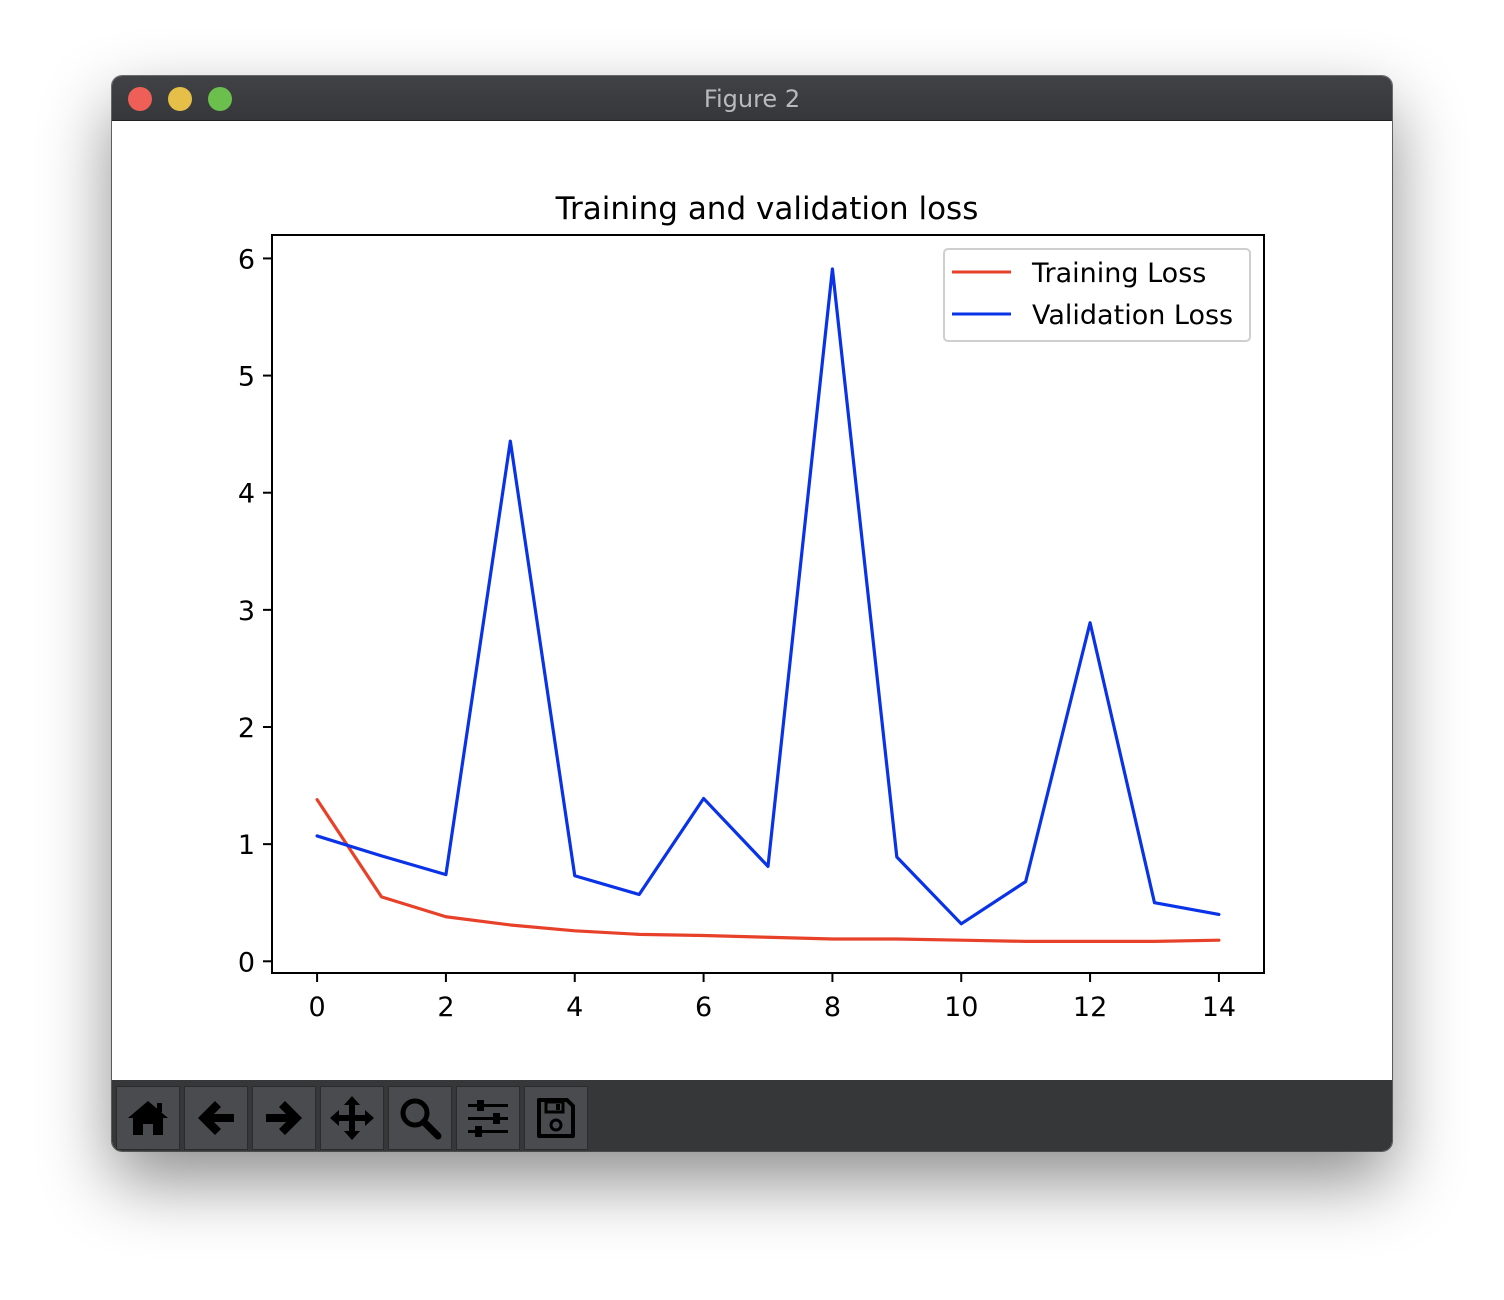  I want to click on floppy-disk-icon, so click(556, 1118).